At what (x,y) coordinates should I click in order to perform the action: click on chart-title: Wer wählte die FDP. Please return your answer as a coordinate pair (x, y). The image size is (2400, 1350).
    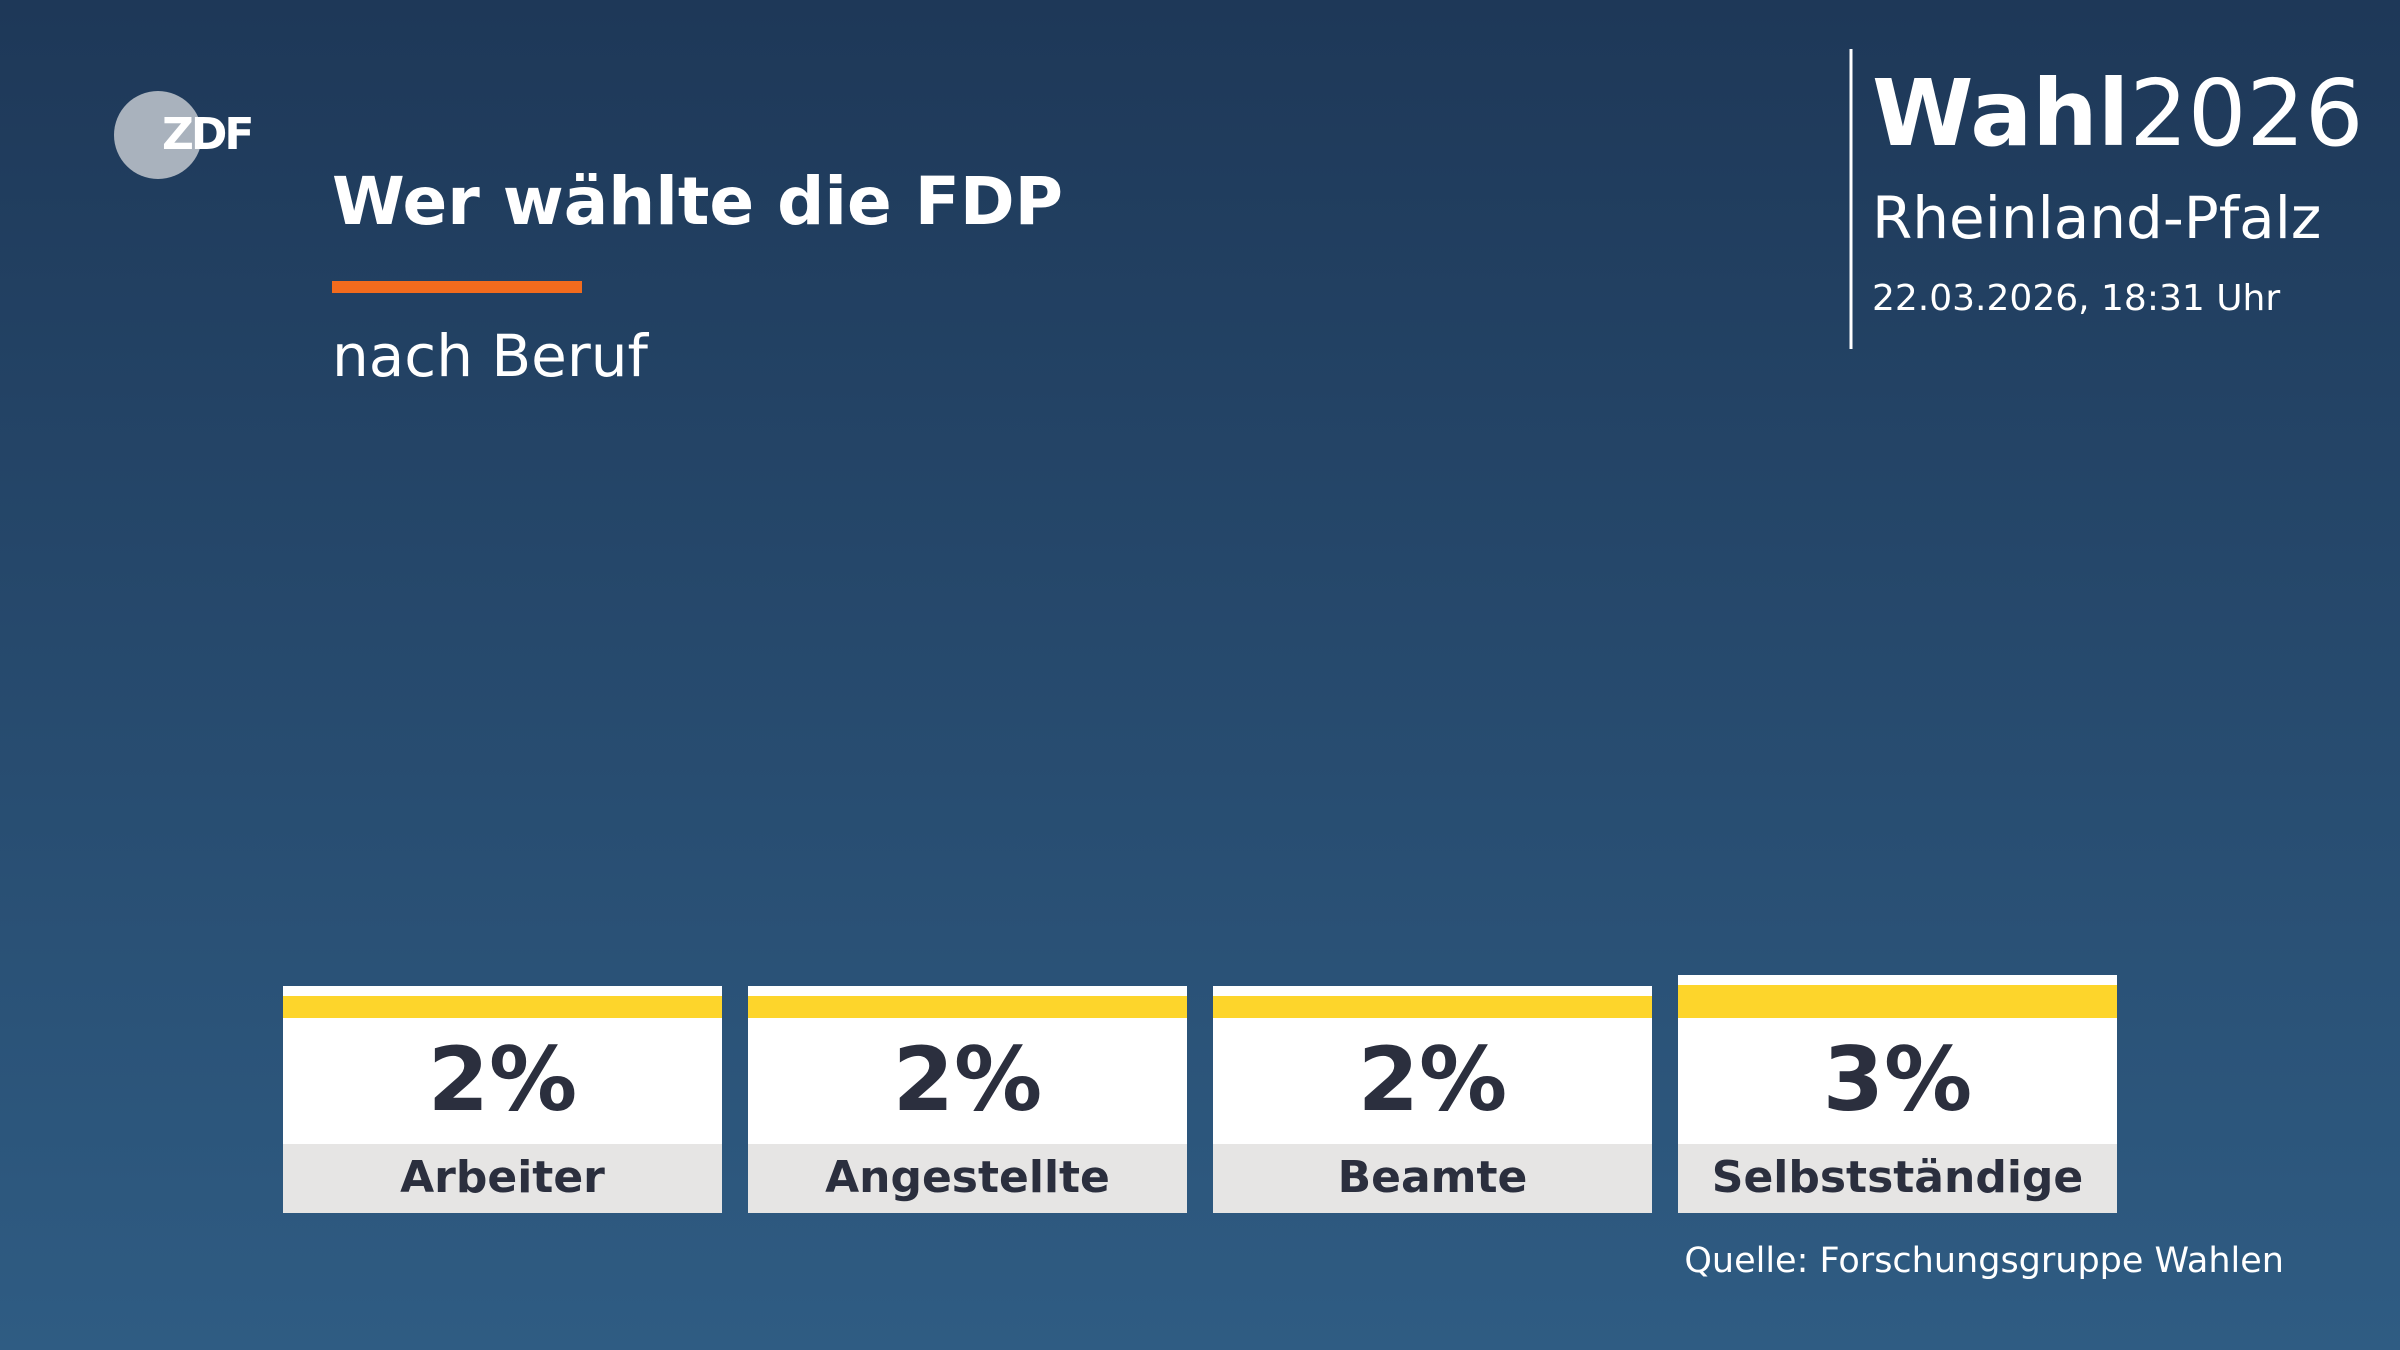
    Looking at the image, I should click on (697, 201).